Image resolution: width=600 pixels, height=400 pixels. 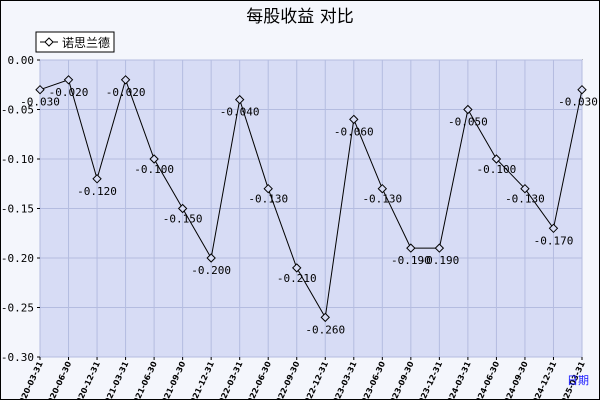 I want to click on data-label: -0.210, so click(x=297, y=278).